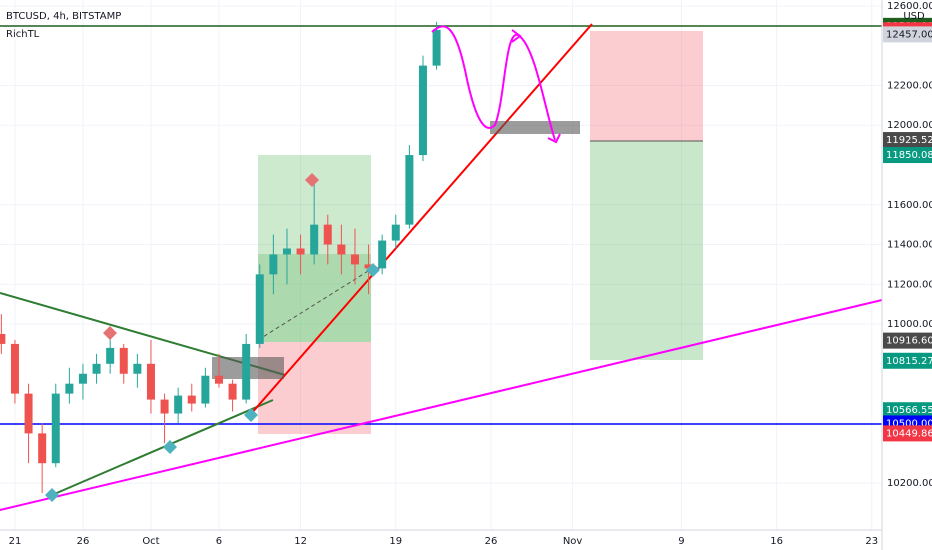 The image size is (932, 550). Describe the element at coordinates (493, 83) in the screenshot. I see `projection` at that location.